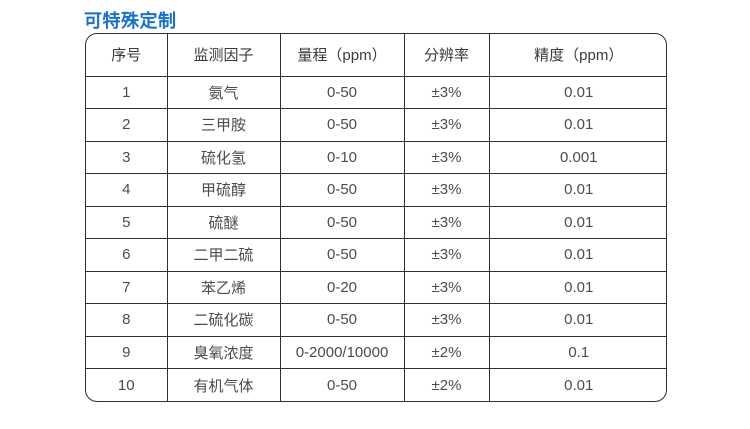 This screenshot has height=429, width=750. I want to click on table-cell: 0-10, so click(342, 157).